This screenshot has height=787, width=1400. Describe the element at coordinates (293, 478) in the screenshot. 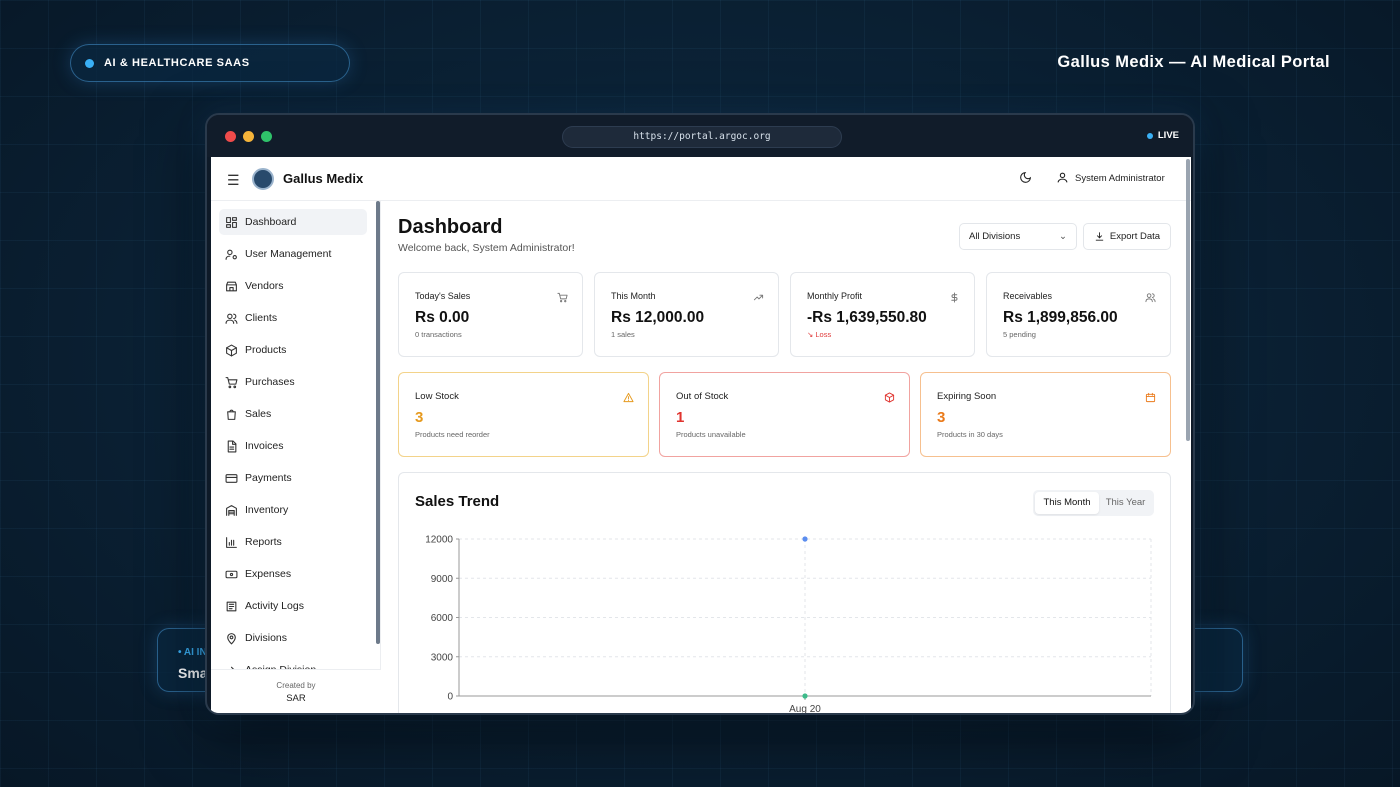

I see `sidebar-item-payments: Payments` at that location.